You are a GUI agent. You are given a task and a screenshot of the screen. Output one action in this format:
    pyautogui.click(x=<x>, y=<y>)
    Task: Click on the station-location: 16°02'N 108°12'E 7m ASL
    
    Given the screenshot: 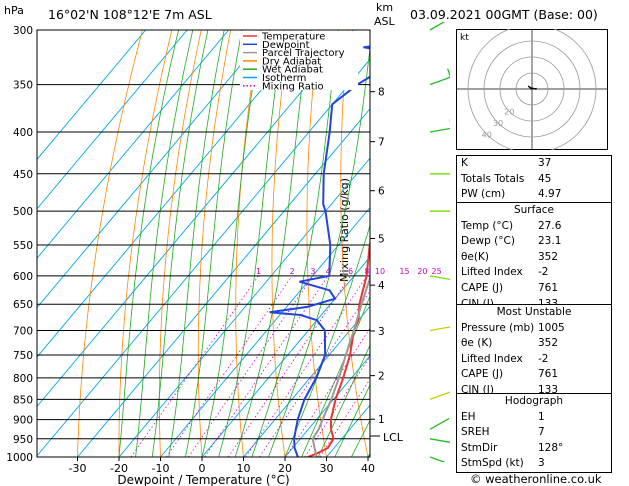 What is the action you would take?
    pyautogui.click(x=130, y=14)
    